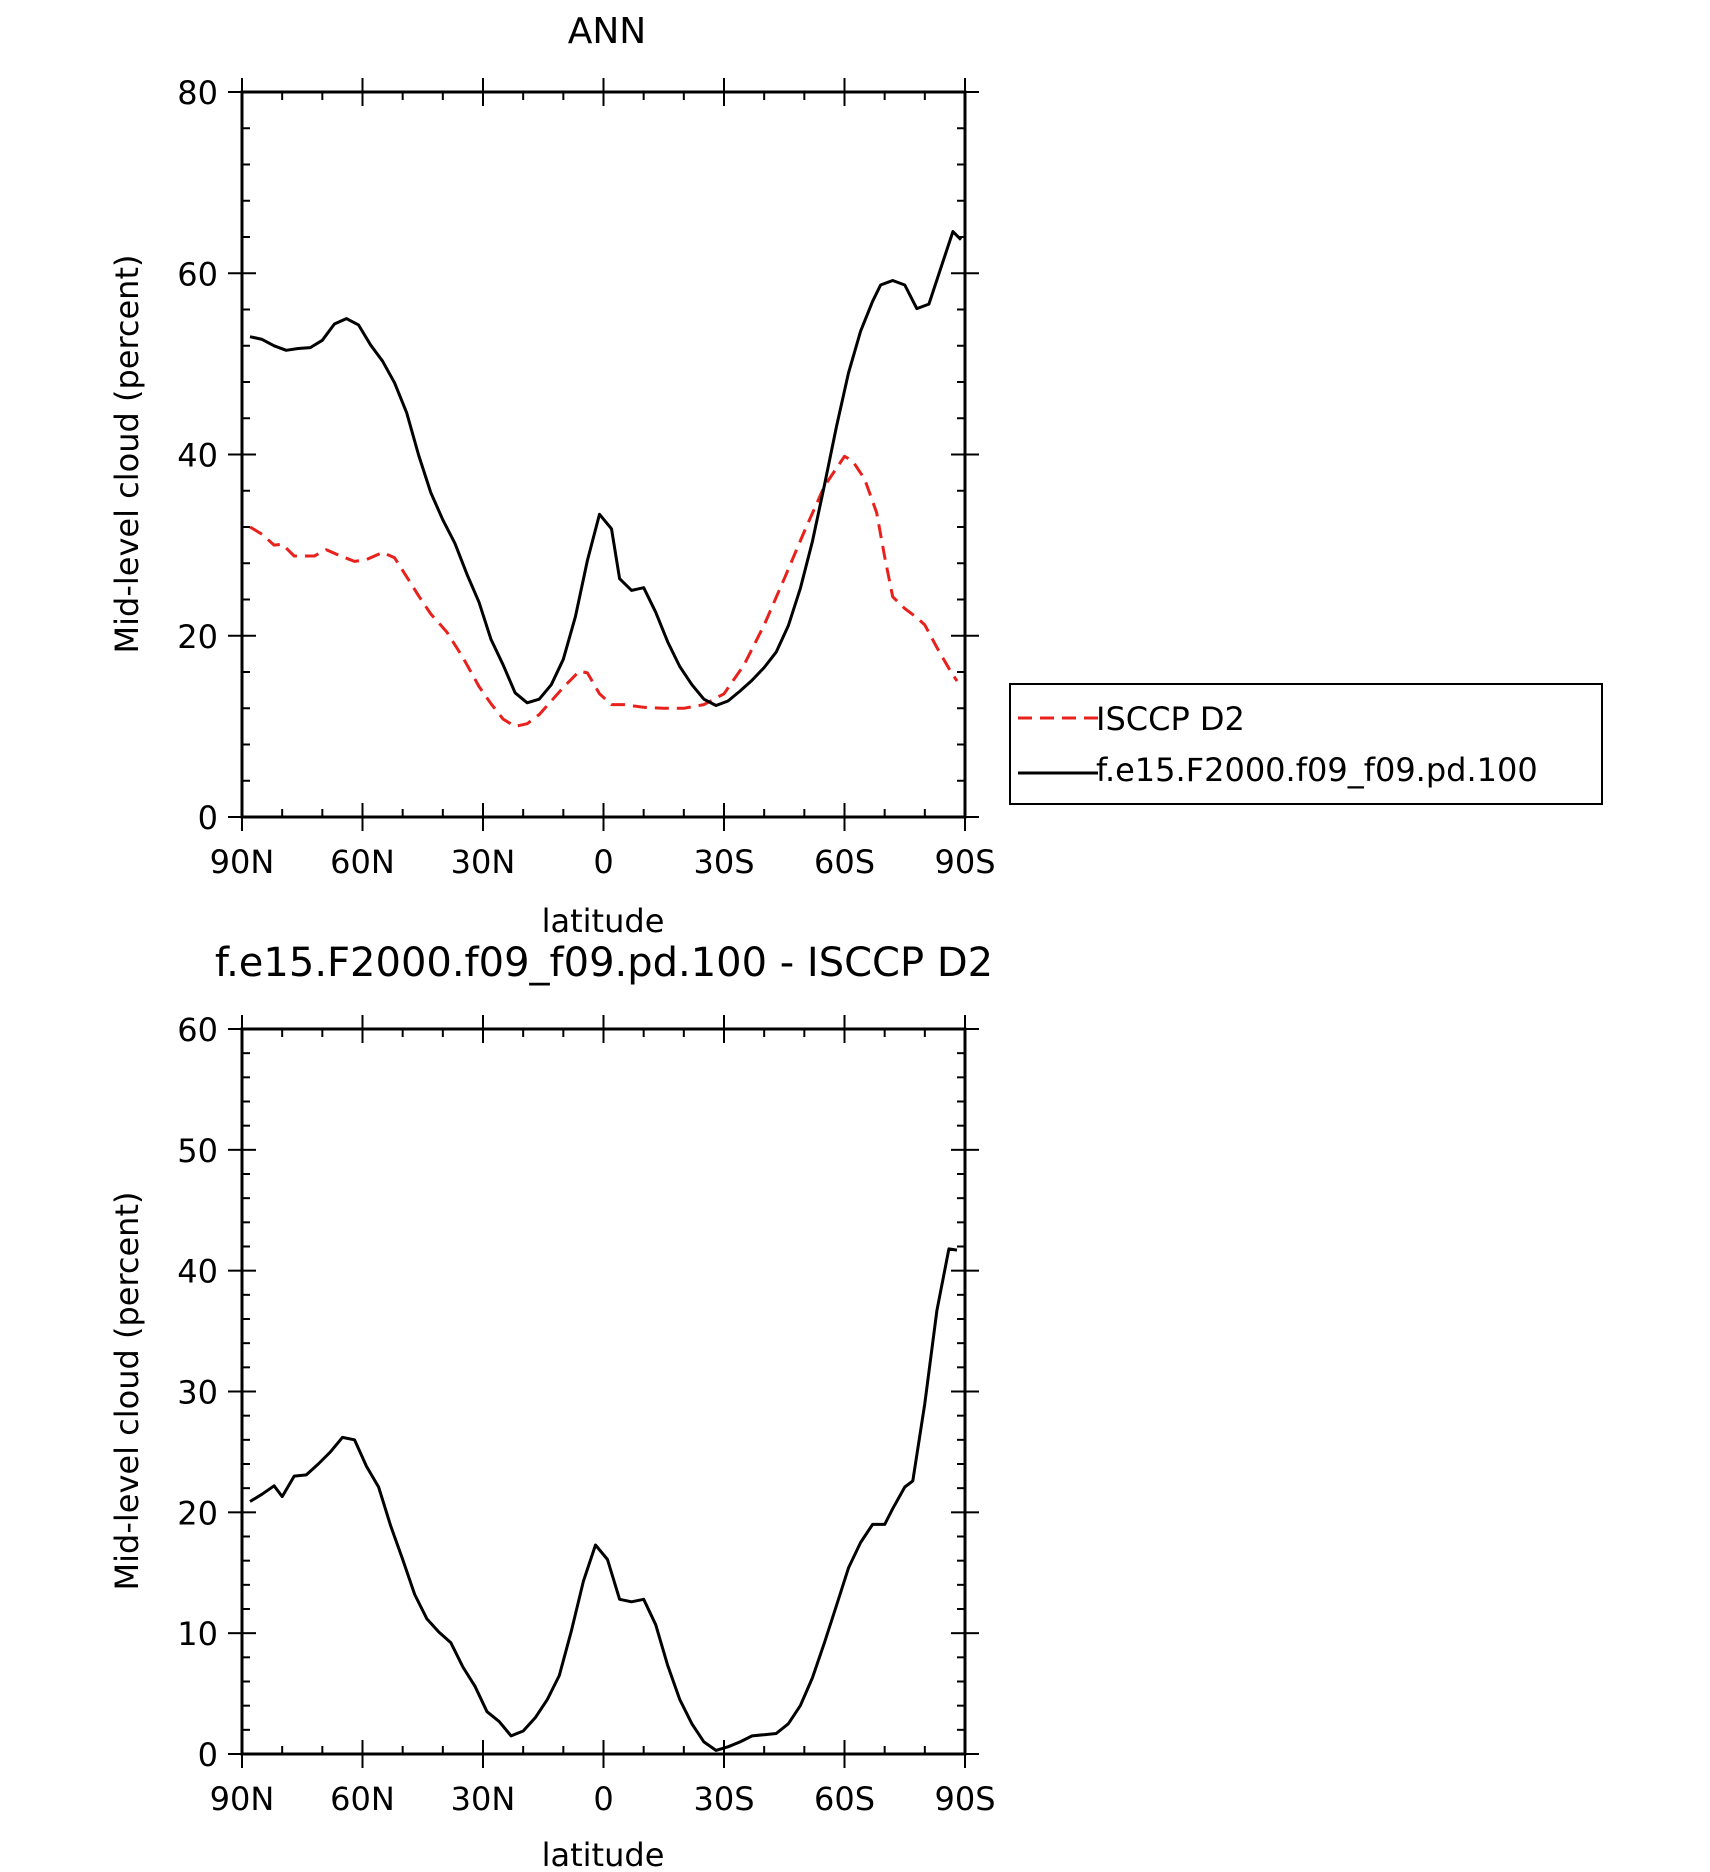 Image resolution: width=1710 pixels, height=1872 pixels. I want to click on y-tick-label: 10, so click(197, 1634).